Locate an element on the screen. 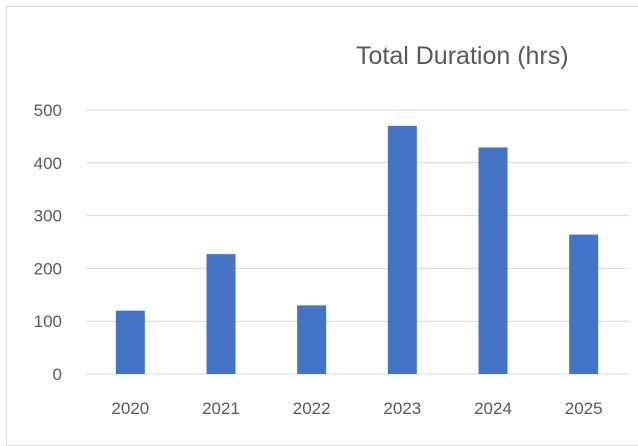  x-tick-label: 2021 is located at coordinates (221, 408).